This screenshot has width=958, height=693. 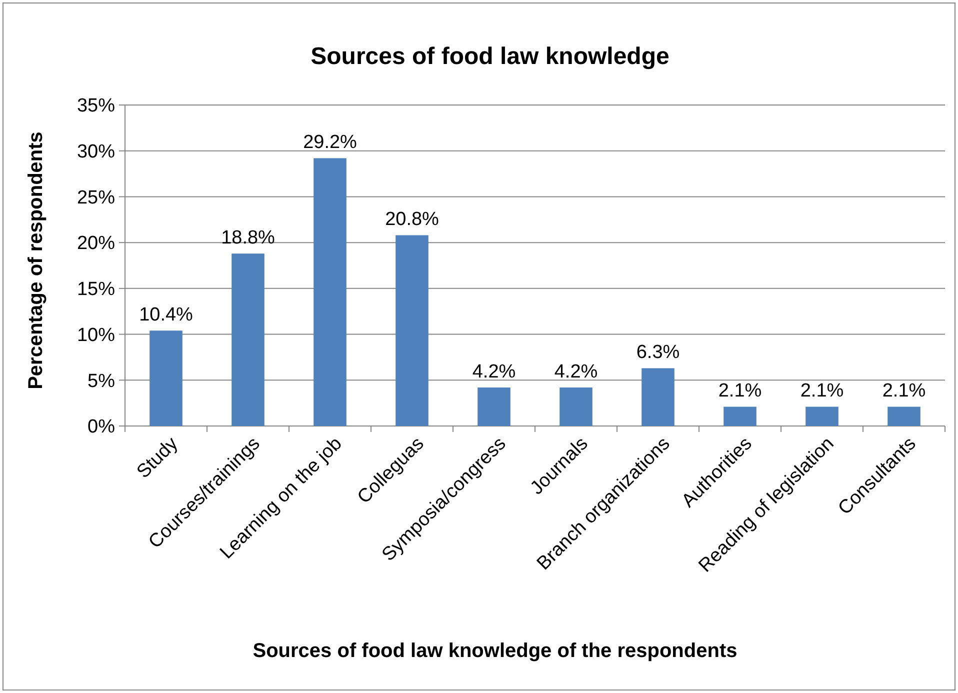 I want to click on y-tick-label: 5%, so click(x=102, y=381).